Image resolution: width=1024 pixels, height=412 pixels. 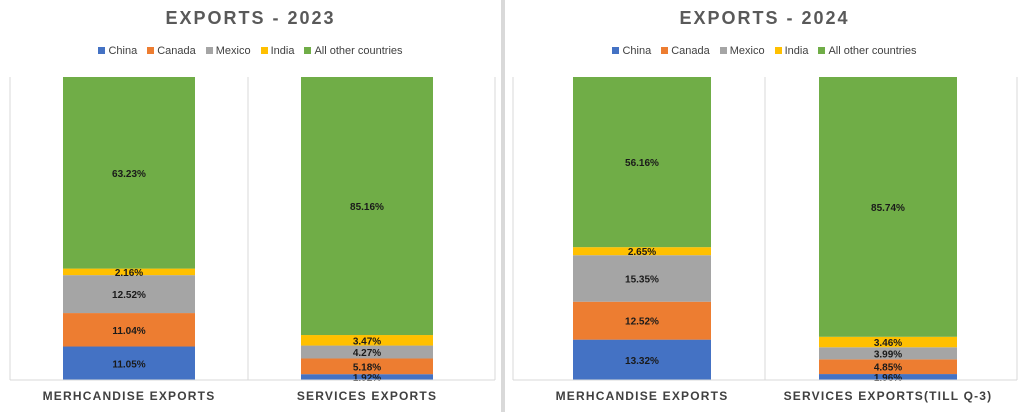 I want to click on data-label: 3.46%, so click(x=888, y=343).